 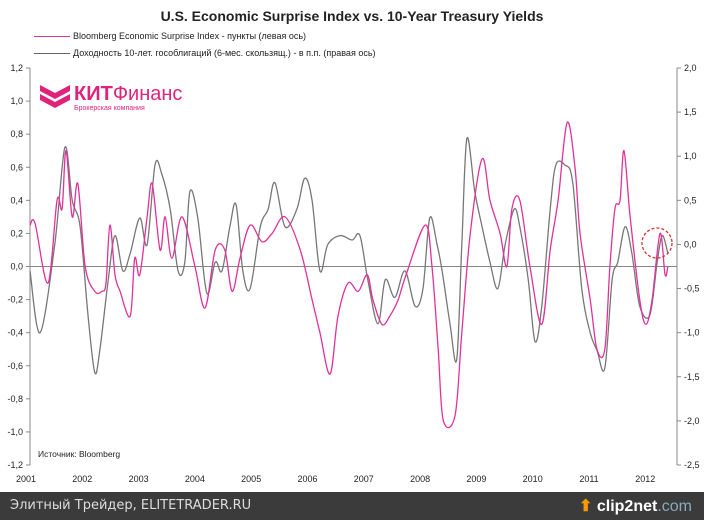 I want to click on logo-chevron-icon, so click(x=55, y=96).